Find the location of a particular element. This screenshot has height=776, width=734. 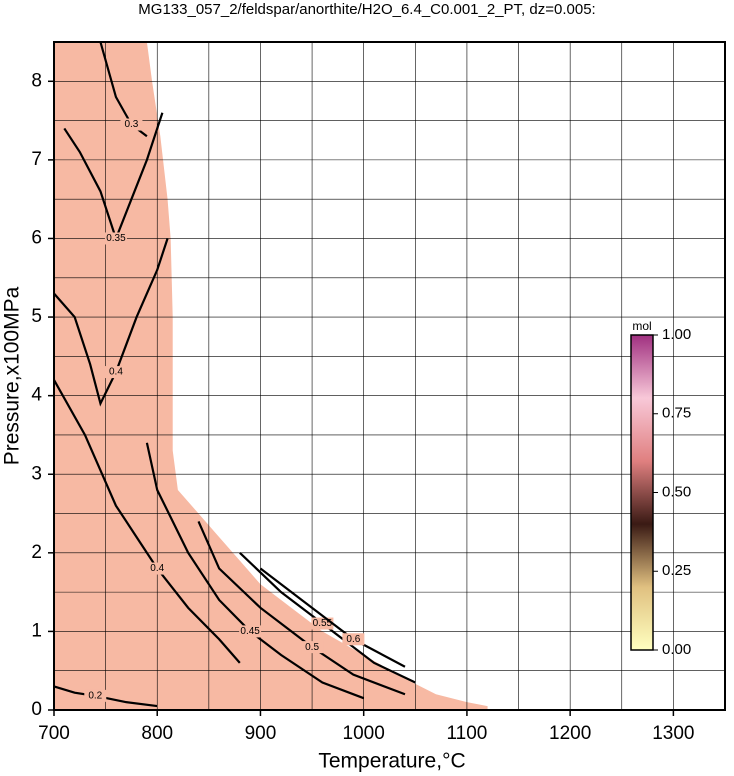

contour-label: 0.55 is located at coordinates (323, 623).